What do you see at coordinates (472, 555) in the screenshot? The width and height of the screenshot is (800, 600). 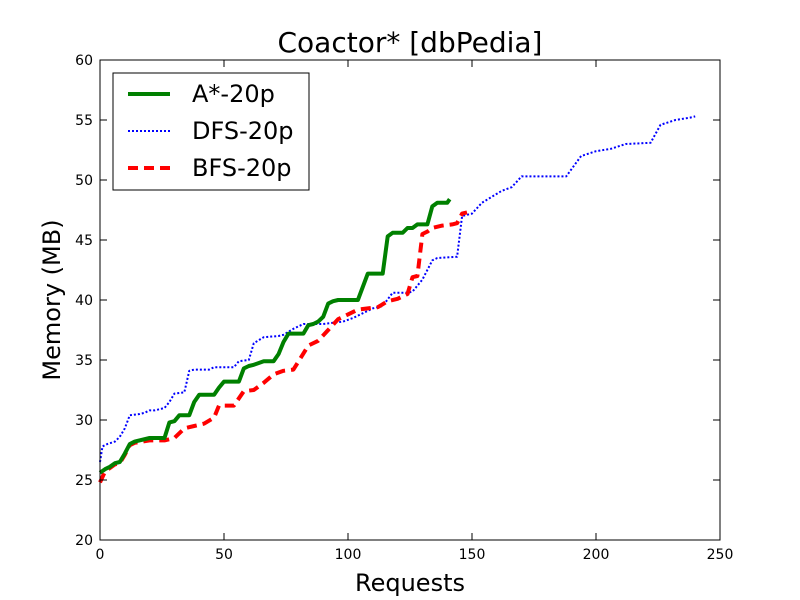 I see `x-tick-label: 150` at bounding box center [472, 555].